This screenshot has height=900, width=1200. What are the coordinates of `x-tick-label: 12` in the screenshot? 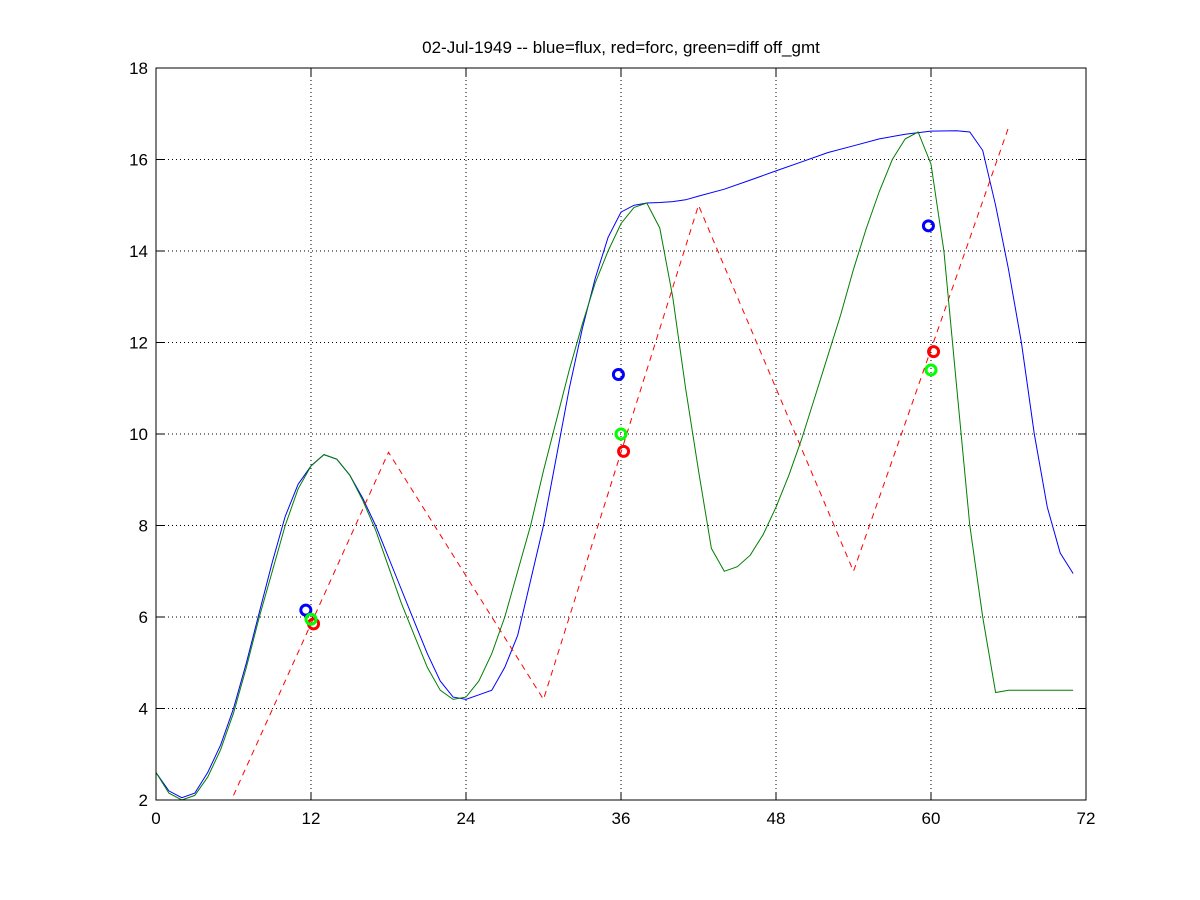 It's located at (311, 818).